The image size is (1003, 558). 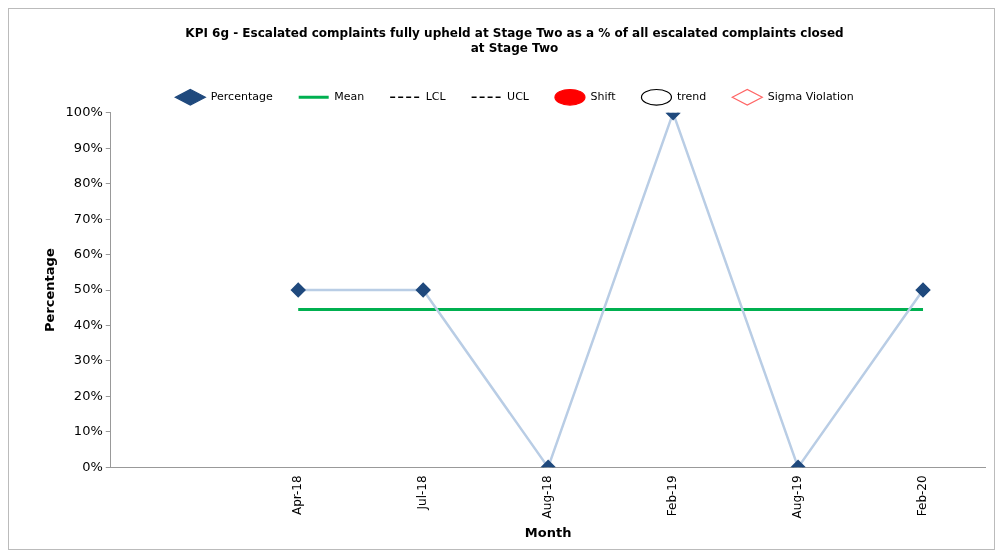 What do you see at coordinates (422, 493) in the screenshot?
I see `x-tick-label: Jul-18` at bounding box center [422, 493].